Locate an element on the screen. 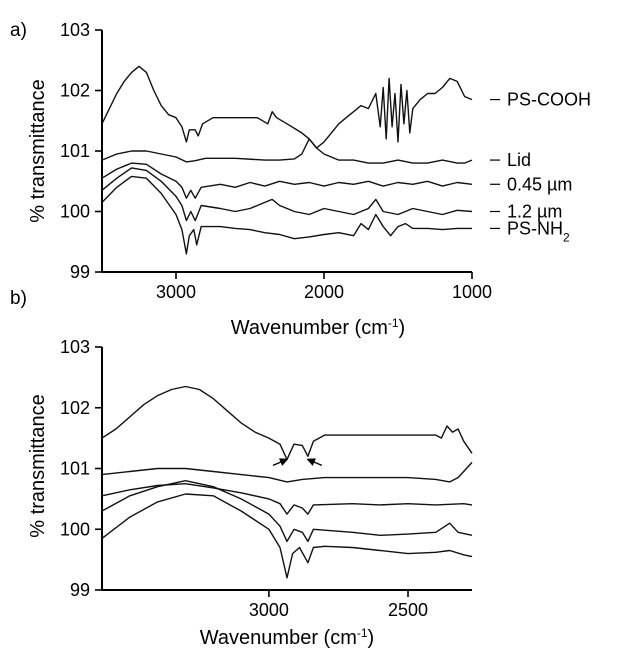 The width and height of the screenshot is (622, 652). panel-a-x-tick-label: 3000 is located at coordinates (176, 292).